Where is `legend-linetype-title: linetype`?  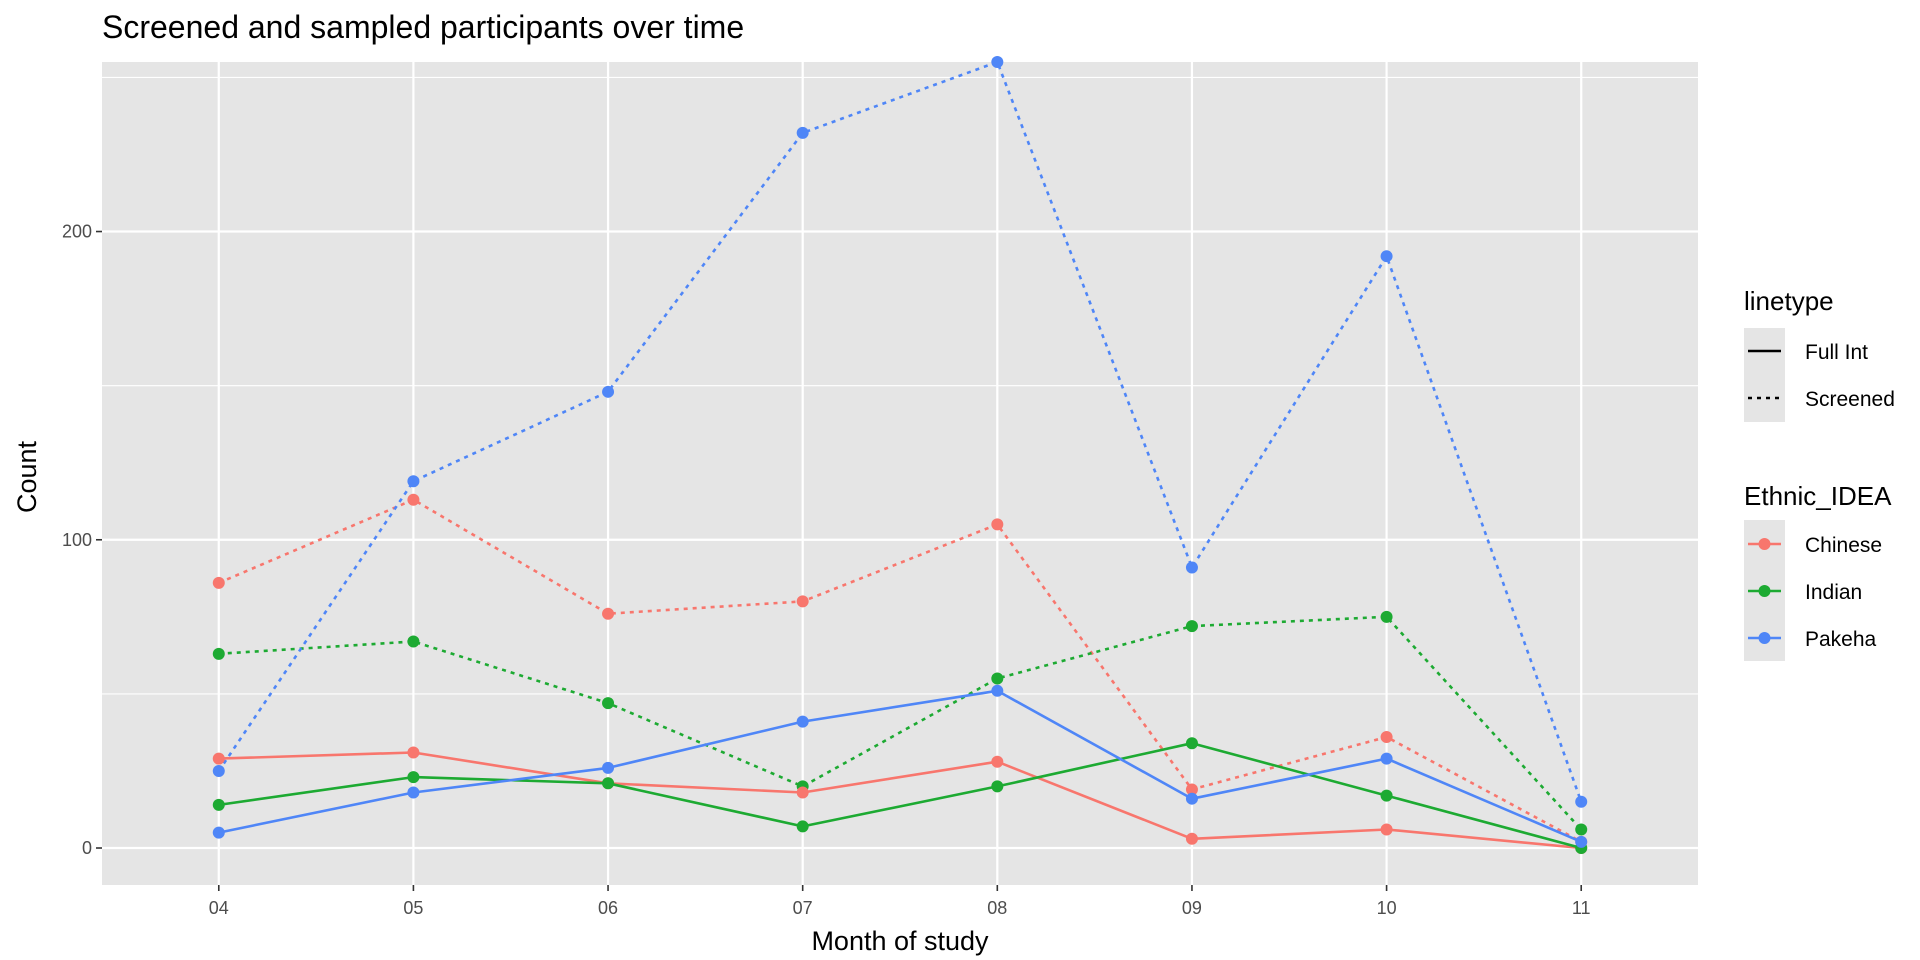
legend-linetype-title: linetype is located at coordinates (1789, 301).